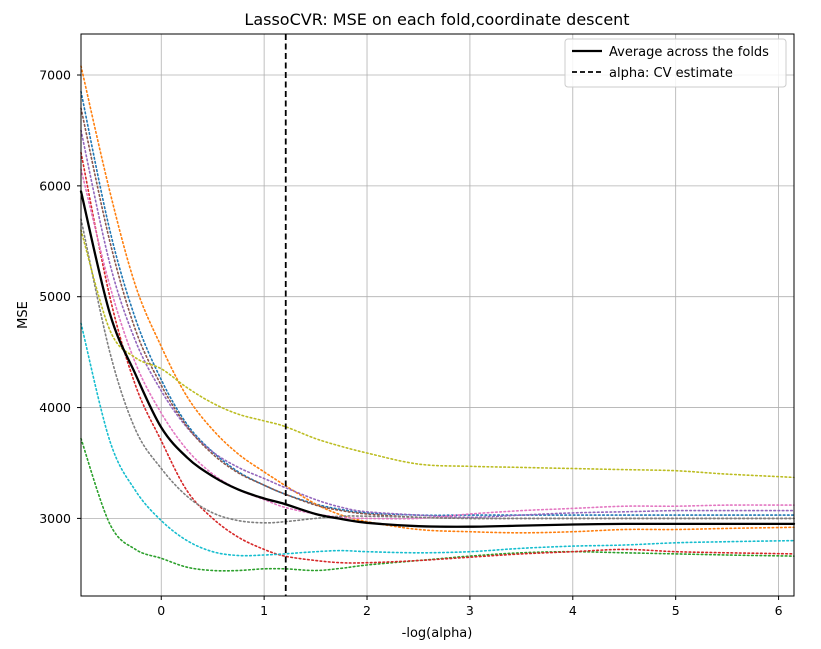  What do you see at coordinates (779, 610) in the screenshot?
I see `x-tick-label: 6` at bounding box center [779, 610].